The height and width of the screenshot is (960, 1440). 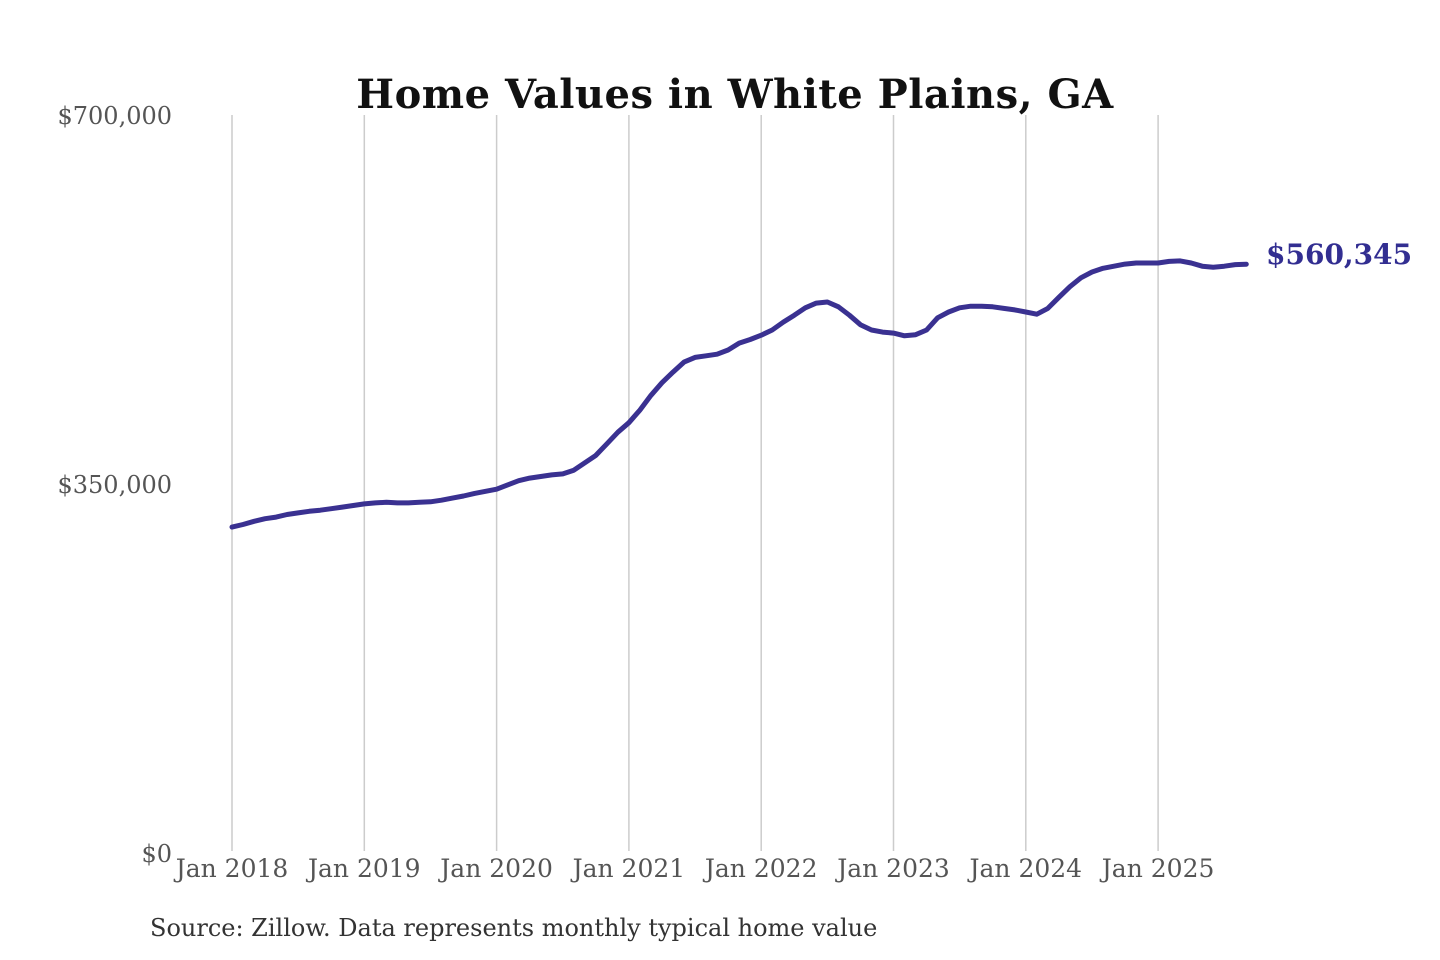 I want to click on x-tick-label-jan-2023: Jan 2023, so click(x=893, y=868).